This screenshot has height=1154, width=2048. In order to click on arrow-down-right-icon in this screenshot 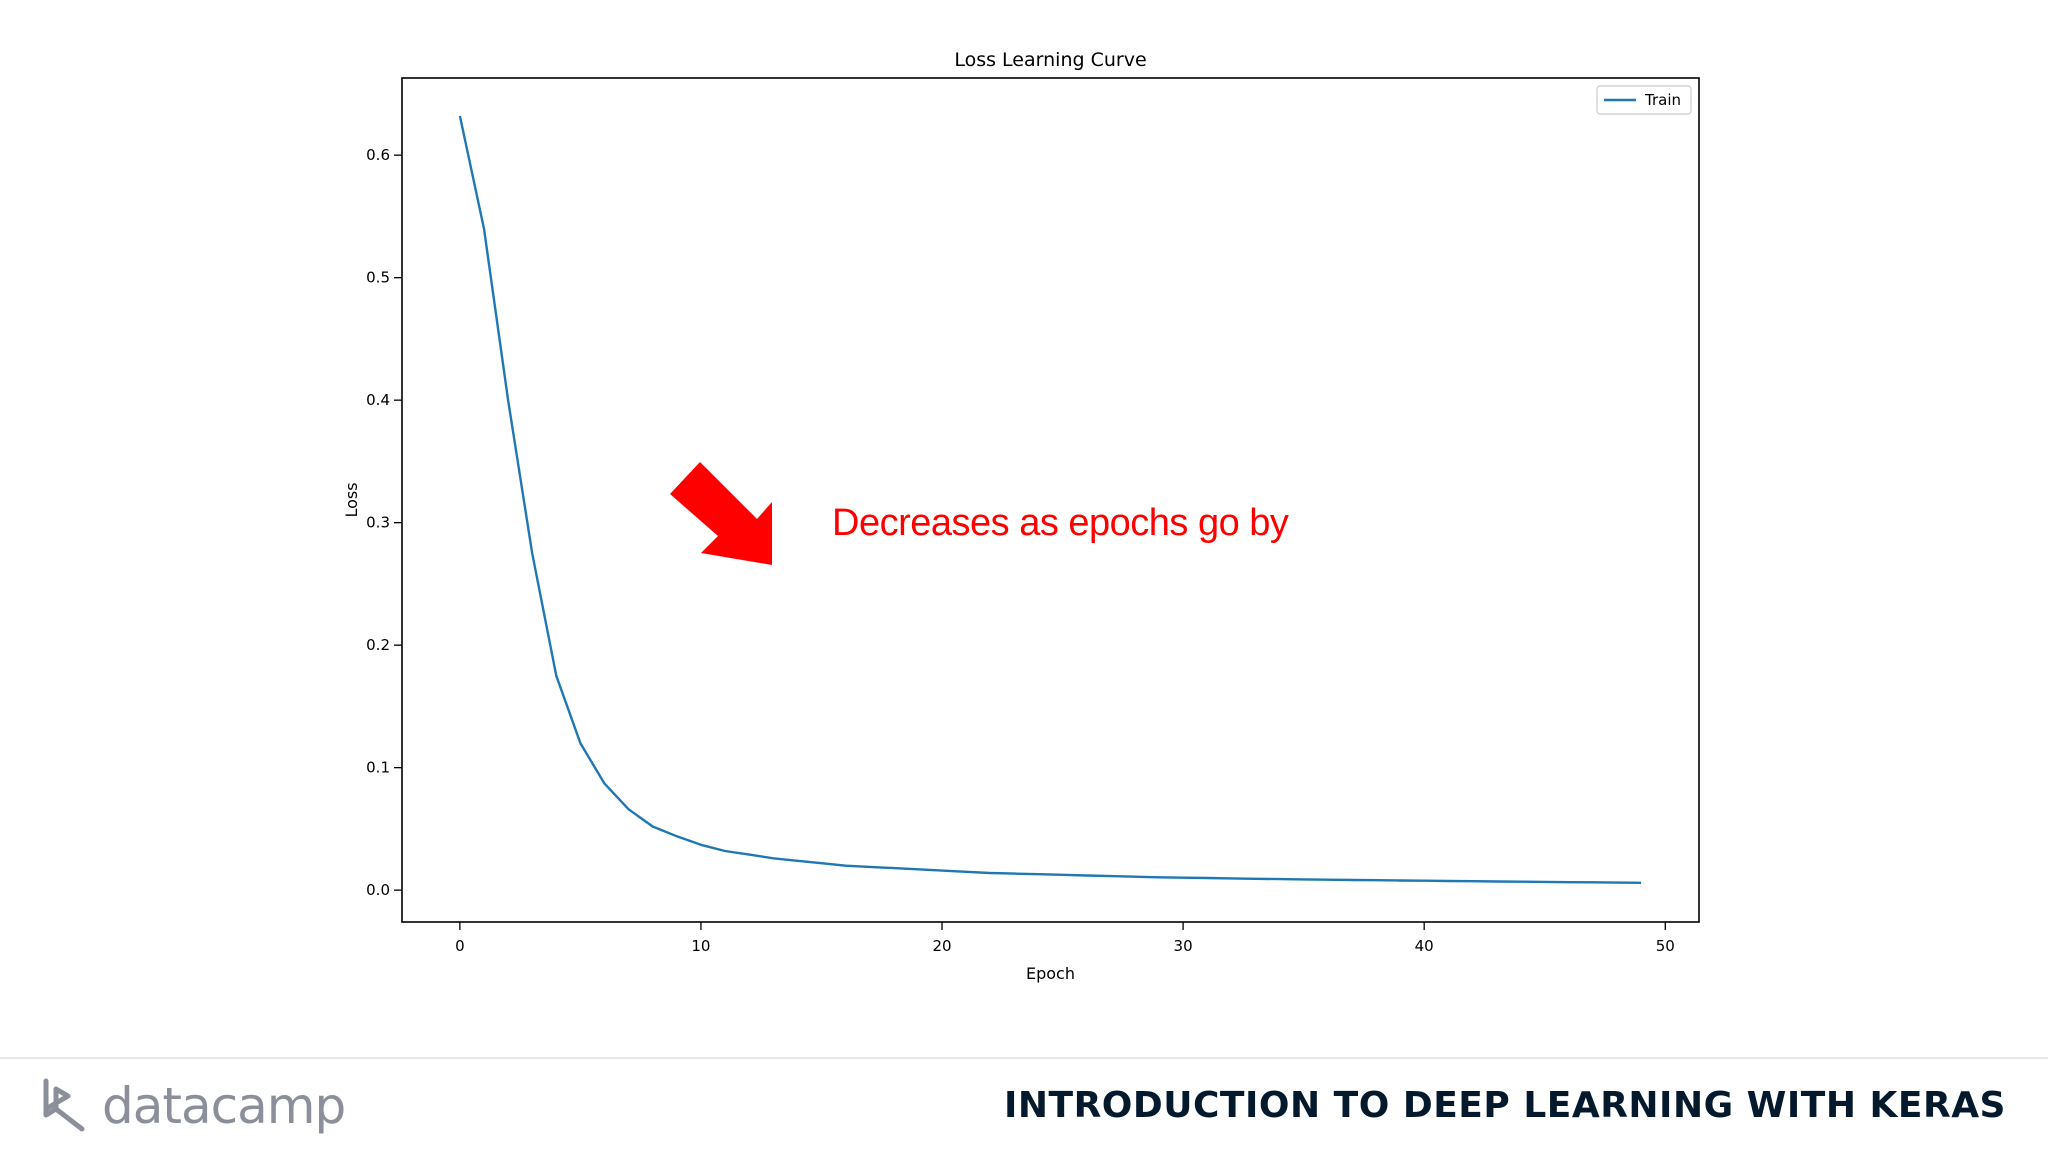, I will do `click(721, 513)`.